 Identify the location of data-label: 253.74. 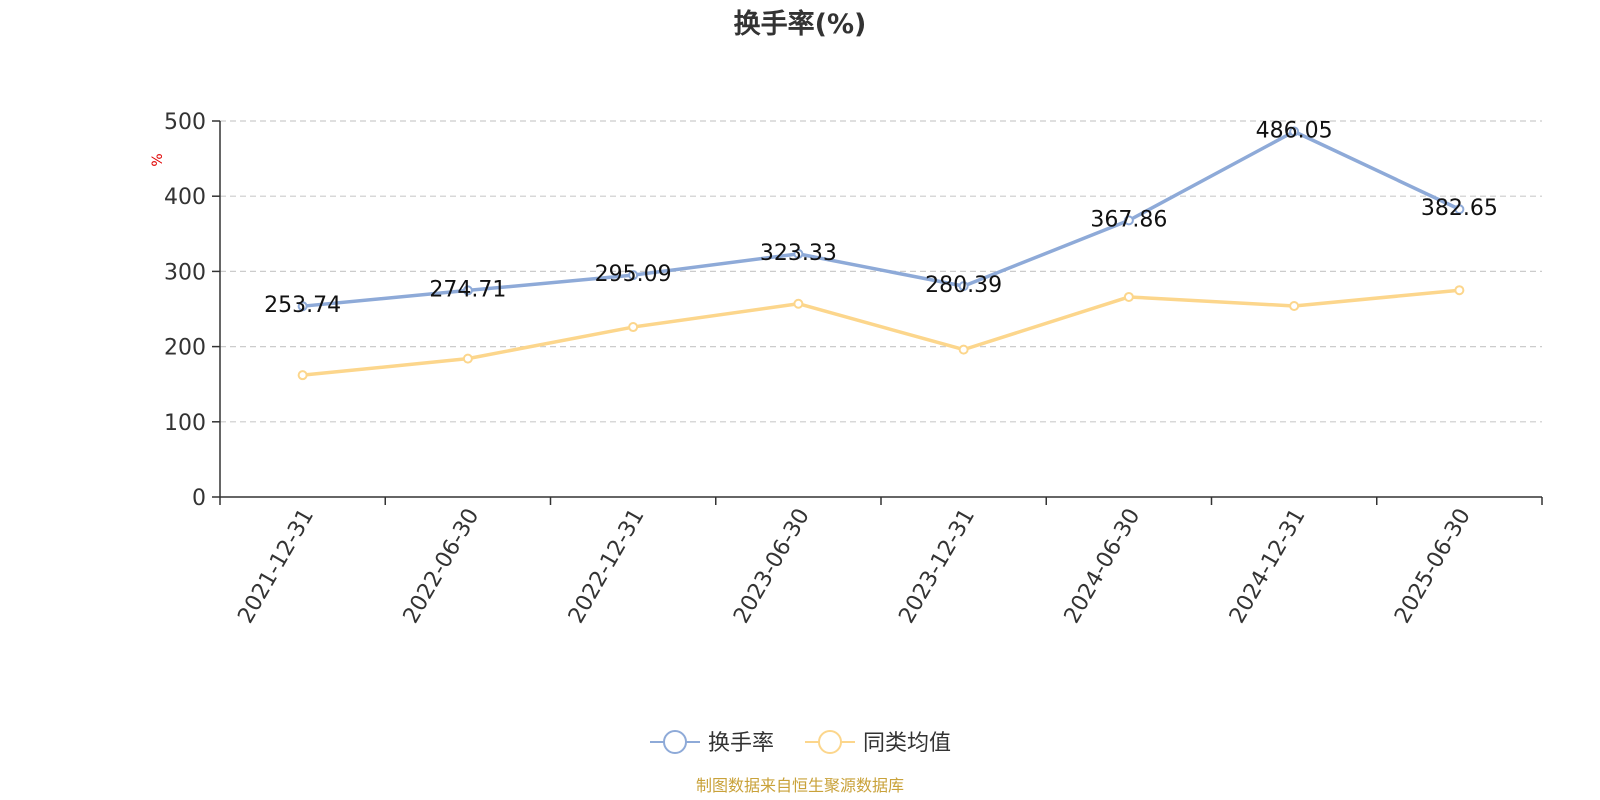
(302, 305).